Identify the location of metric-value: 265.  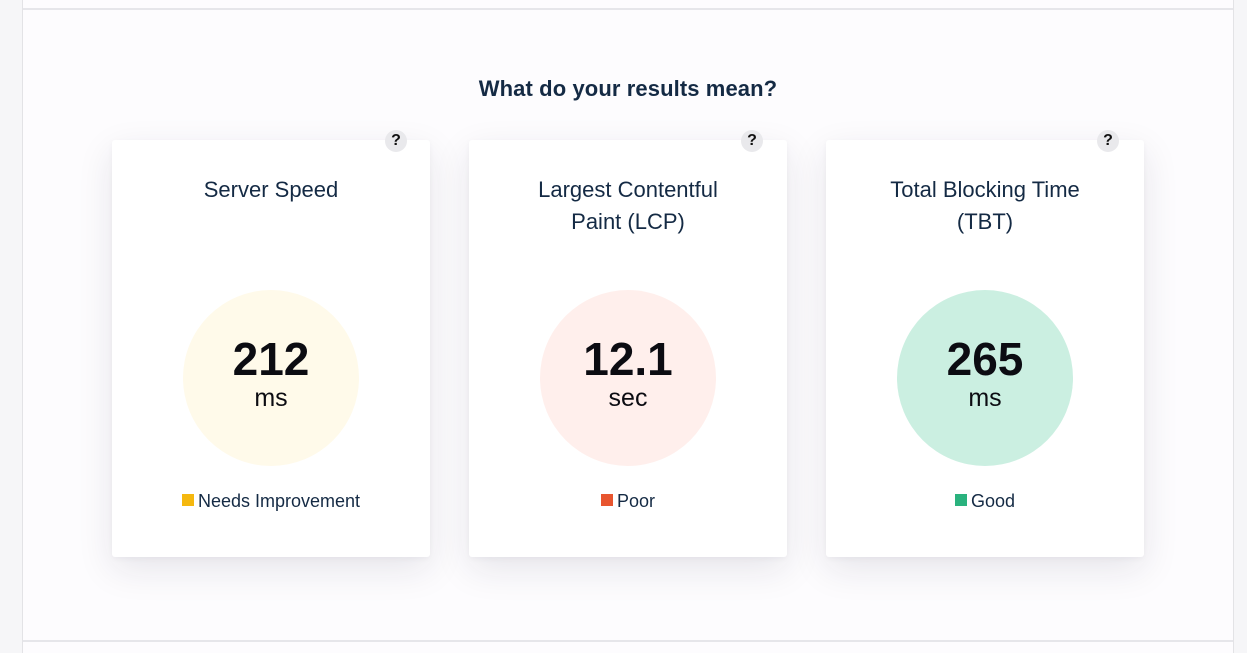
(985, 359).